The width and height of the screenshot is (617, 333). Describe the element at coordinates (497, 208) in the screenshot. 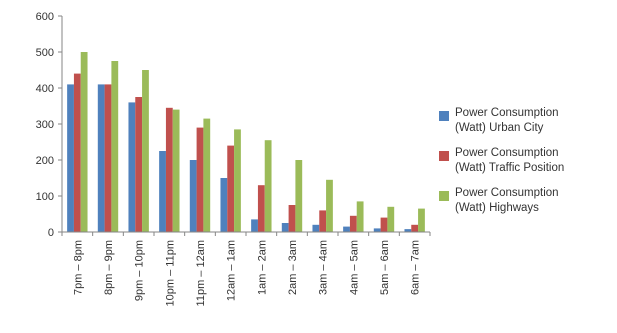

I see `legend-label: (Watt) Highways` at that location.